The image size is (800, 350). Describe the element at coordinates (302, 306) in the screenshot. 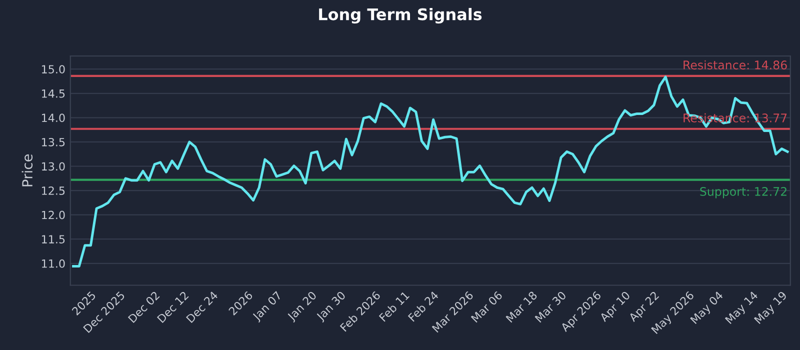

I see `x-tick-label: Jan 20` at that location.